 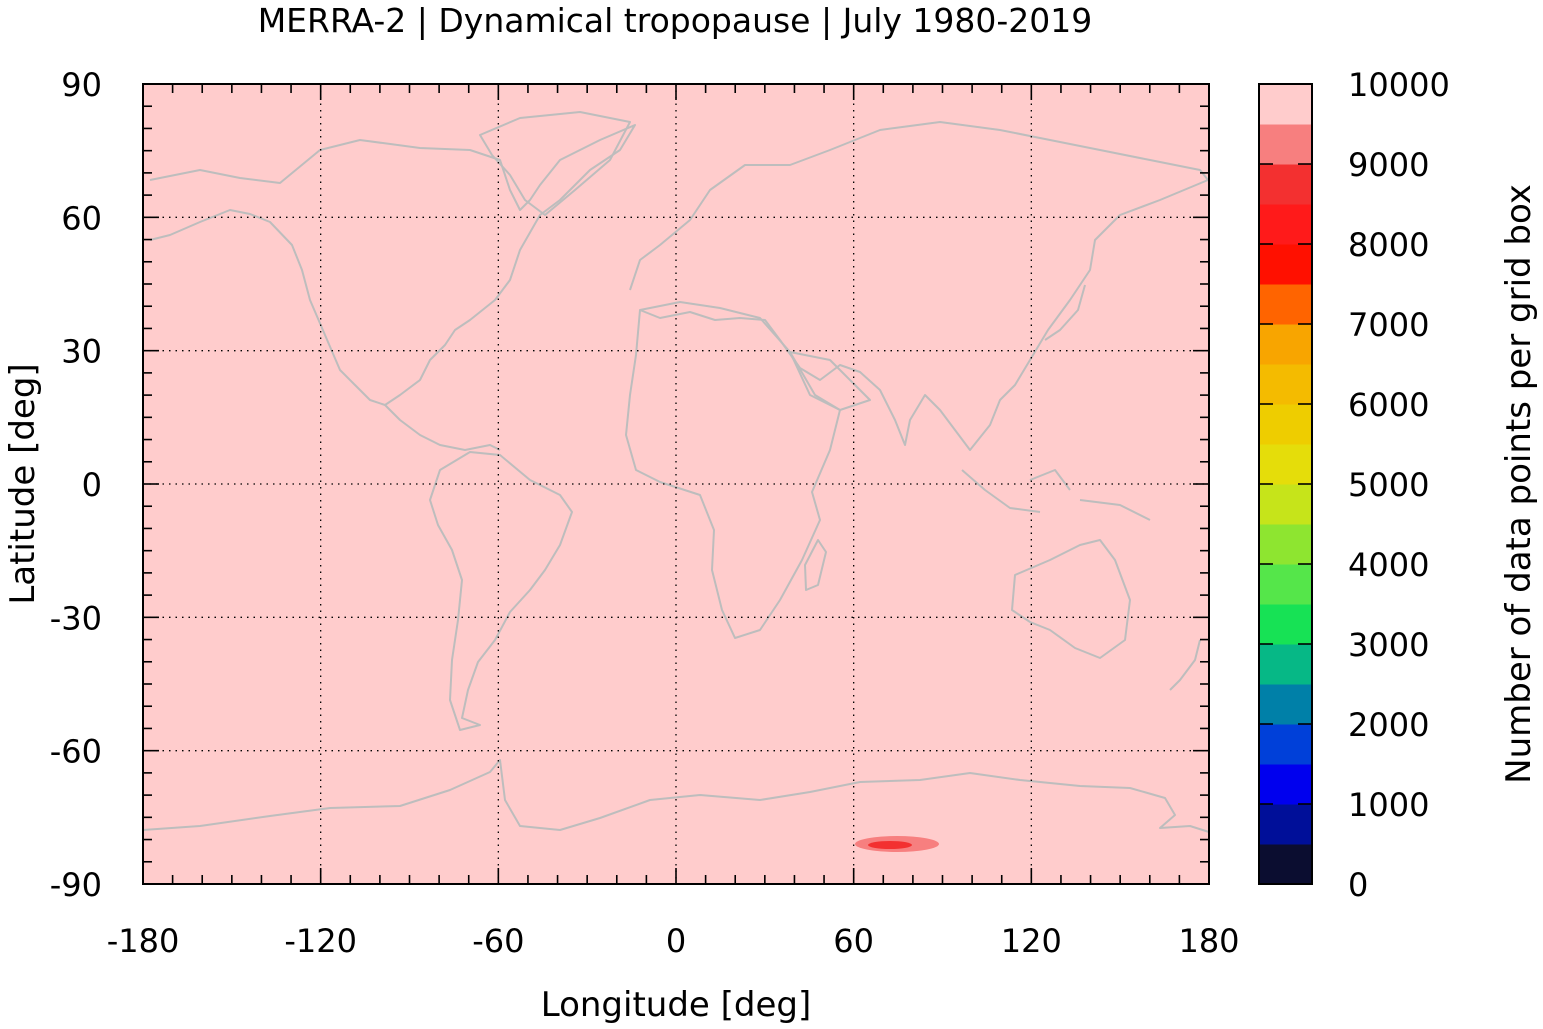 What do you see at coordinates (830, 381) in the screenshot?
I see `coastline-arabia` at bounding box center [830, 381].